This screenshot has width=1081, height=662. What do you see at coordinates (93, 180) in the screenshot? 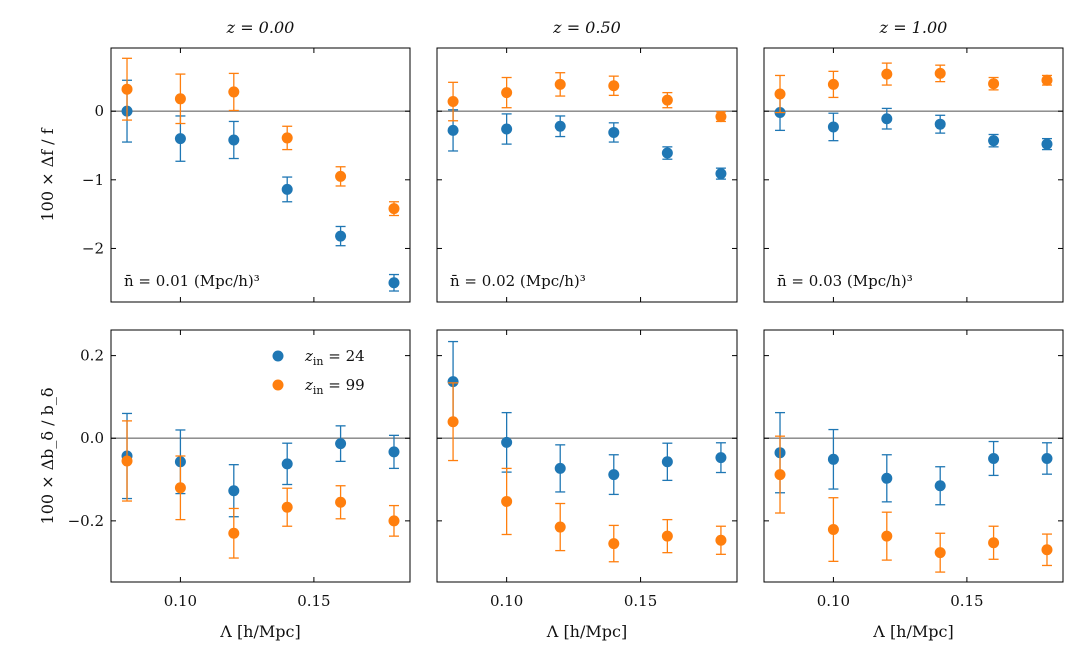
I see `y-tick-label: −1` at bounding box center [93, 180].